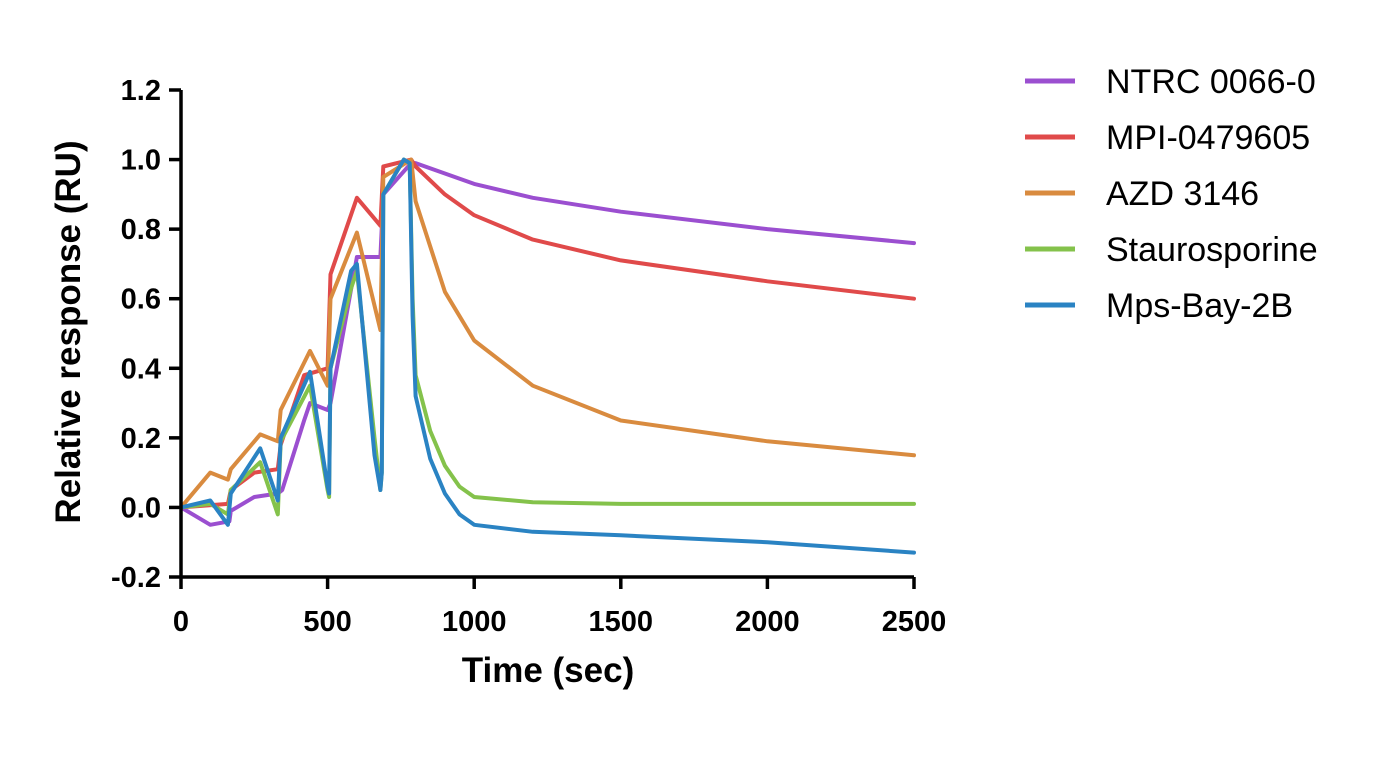  Describe the element at coordinates (181, 622) in the screenshot. I see `x-tick-label: 0` at that location.